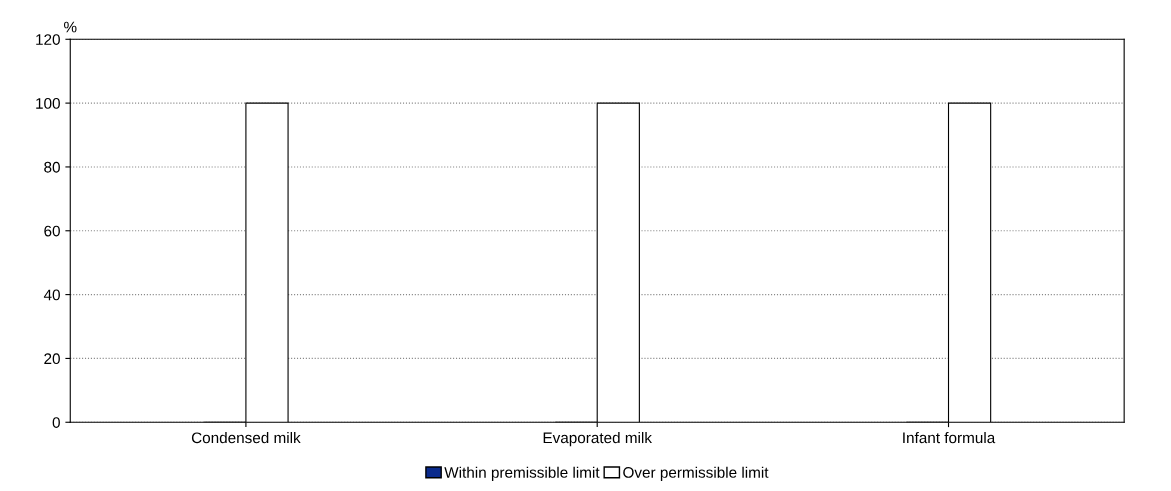  What do you see at coordinates (597, 439) in the screenshot?
I see `x-tick-label: Evaporated milk` at bounding box center [597, 439].